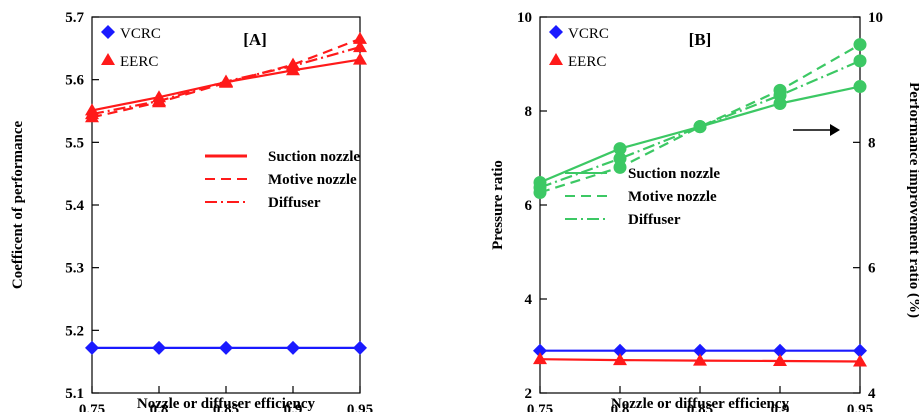 The image size is (919, 412). I want to click on panel-a-series-2-line, so click(226, 78).